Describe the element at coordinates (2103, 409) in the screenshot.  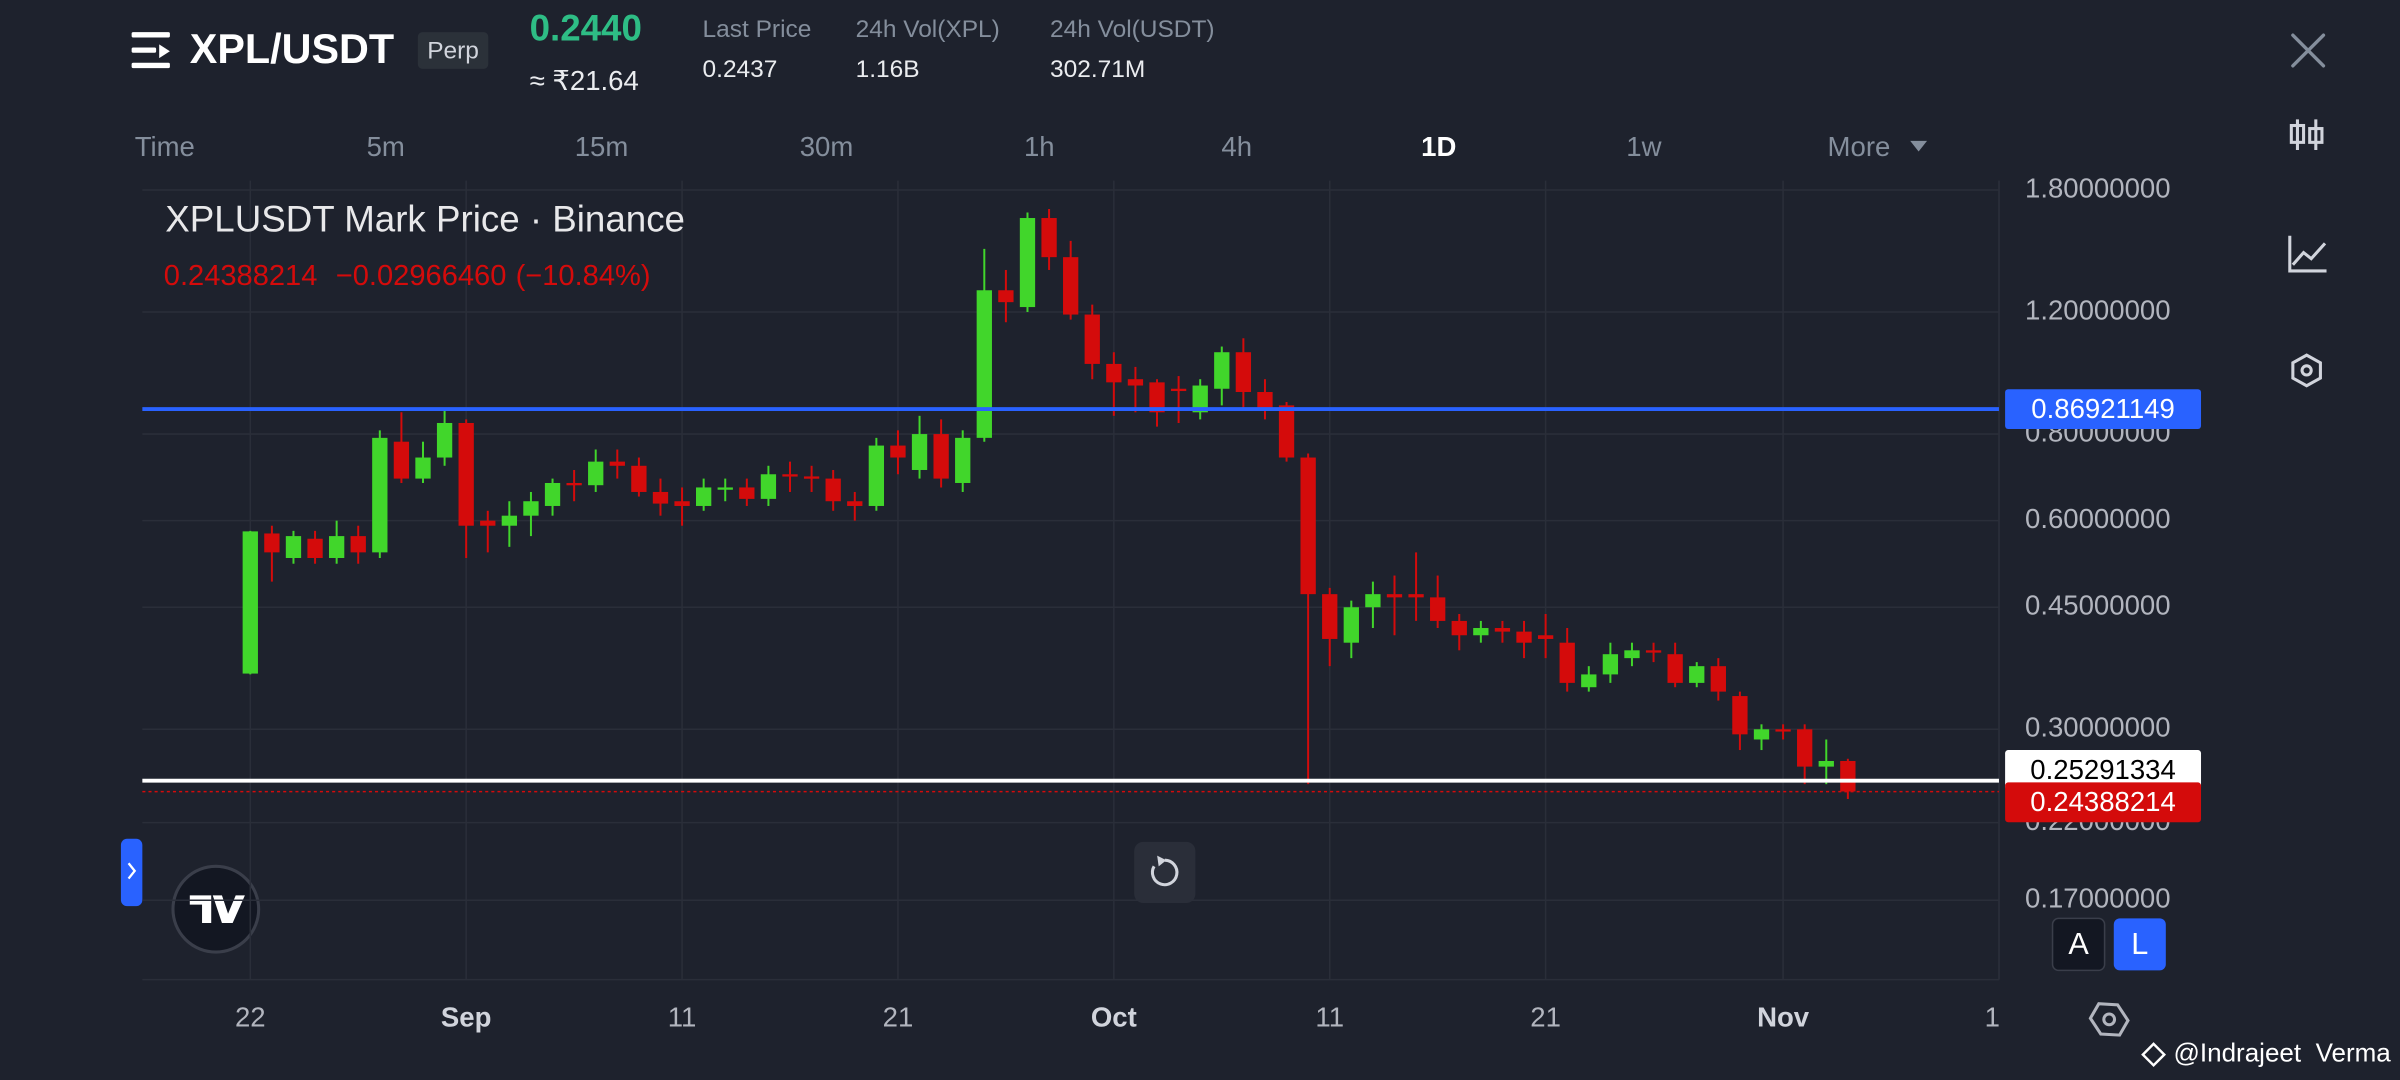
I see `price-label-box` at that location.